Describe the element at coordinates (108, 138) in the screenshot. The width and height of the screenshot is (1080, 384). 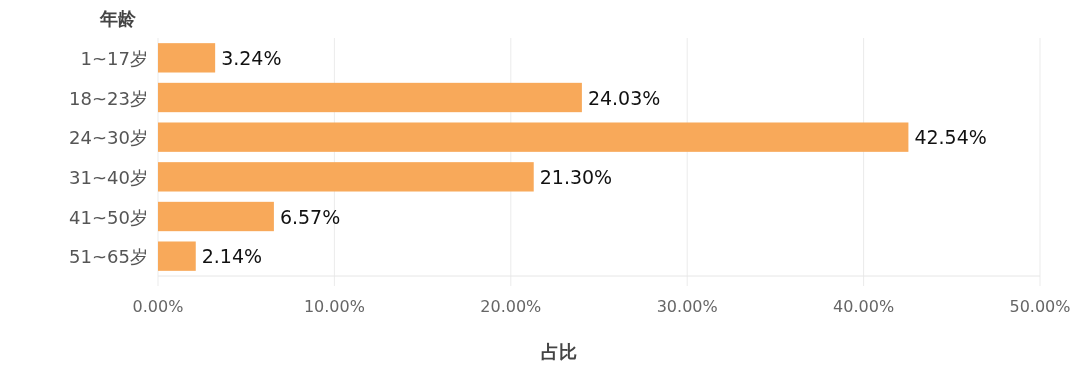
I see `y-tick-label: 24~30岁` at that location.